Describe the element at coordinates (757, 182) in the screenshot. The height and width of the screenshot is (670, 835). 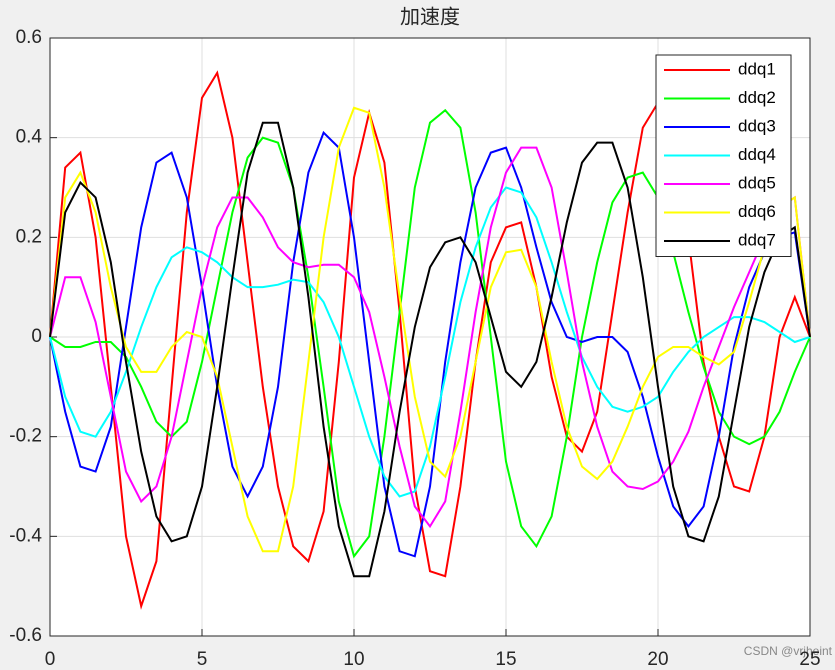
I see `legend-label: ddq5` at that location.